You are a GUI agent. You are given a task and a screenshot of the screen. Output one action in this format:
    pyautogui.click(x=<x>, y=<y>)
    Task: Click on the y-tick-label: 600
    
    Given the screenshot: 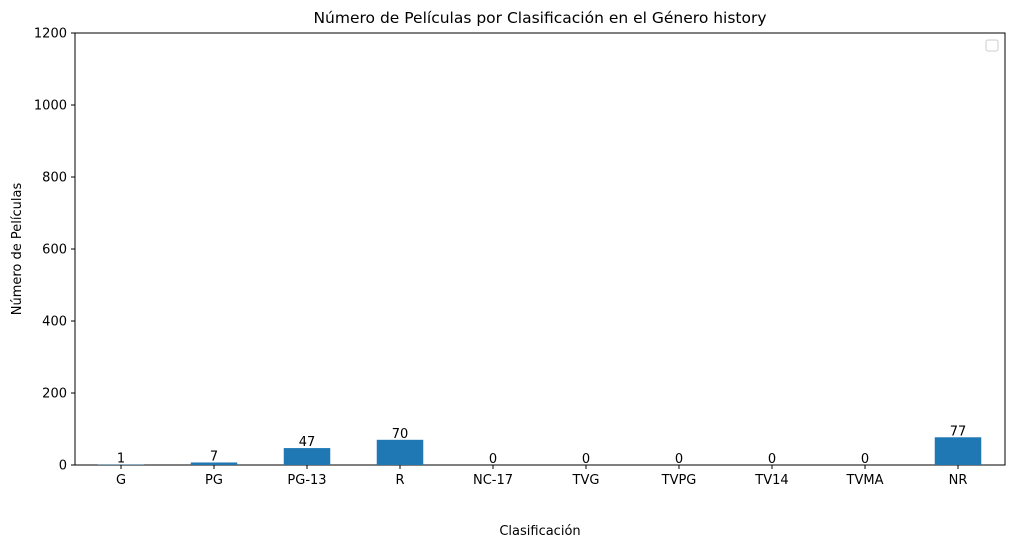 What is the action you would take?
    pyautogui.click(x=54, y=250)
    